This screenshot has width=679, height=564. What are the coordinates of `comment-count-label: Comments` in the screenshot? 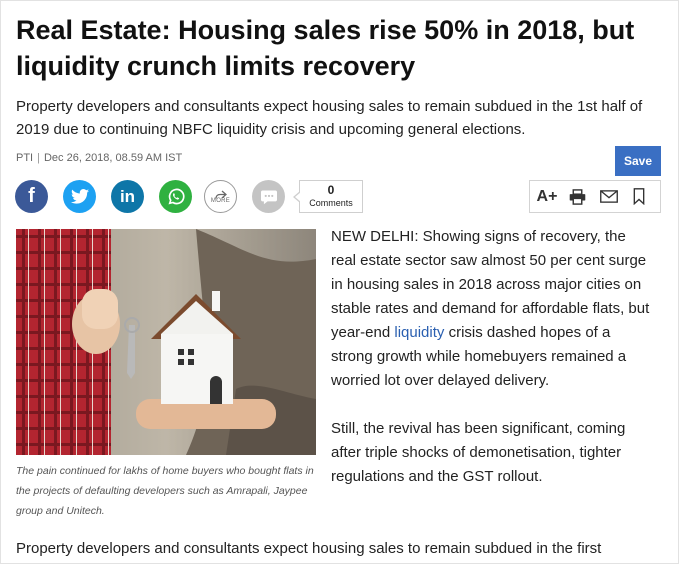 It's located at (331, 203).